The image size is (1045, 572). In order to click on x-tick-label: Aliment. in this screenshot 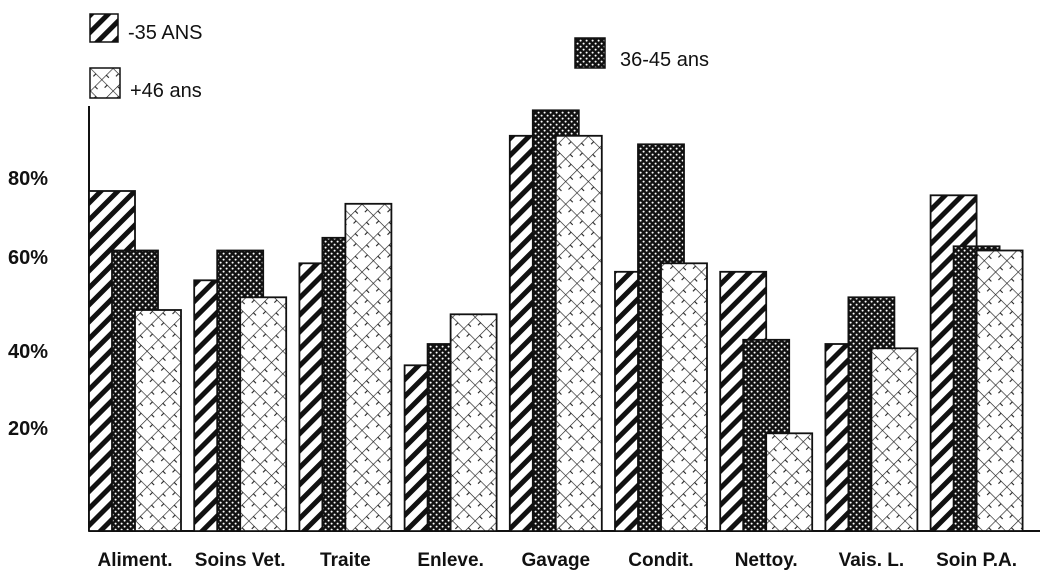, I will do `click(135, 560)`.